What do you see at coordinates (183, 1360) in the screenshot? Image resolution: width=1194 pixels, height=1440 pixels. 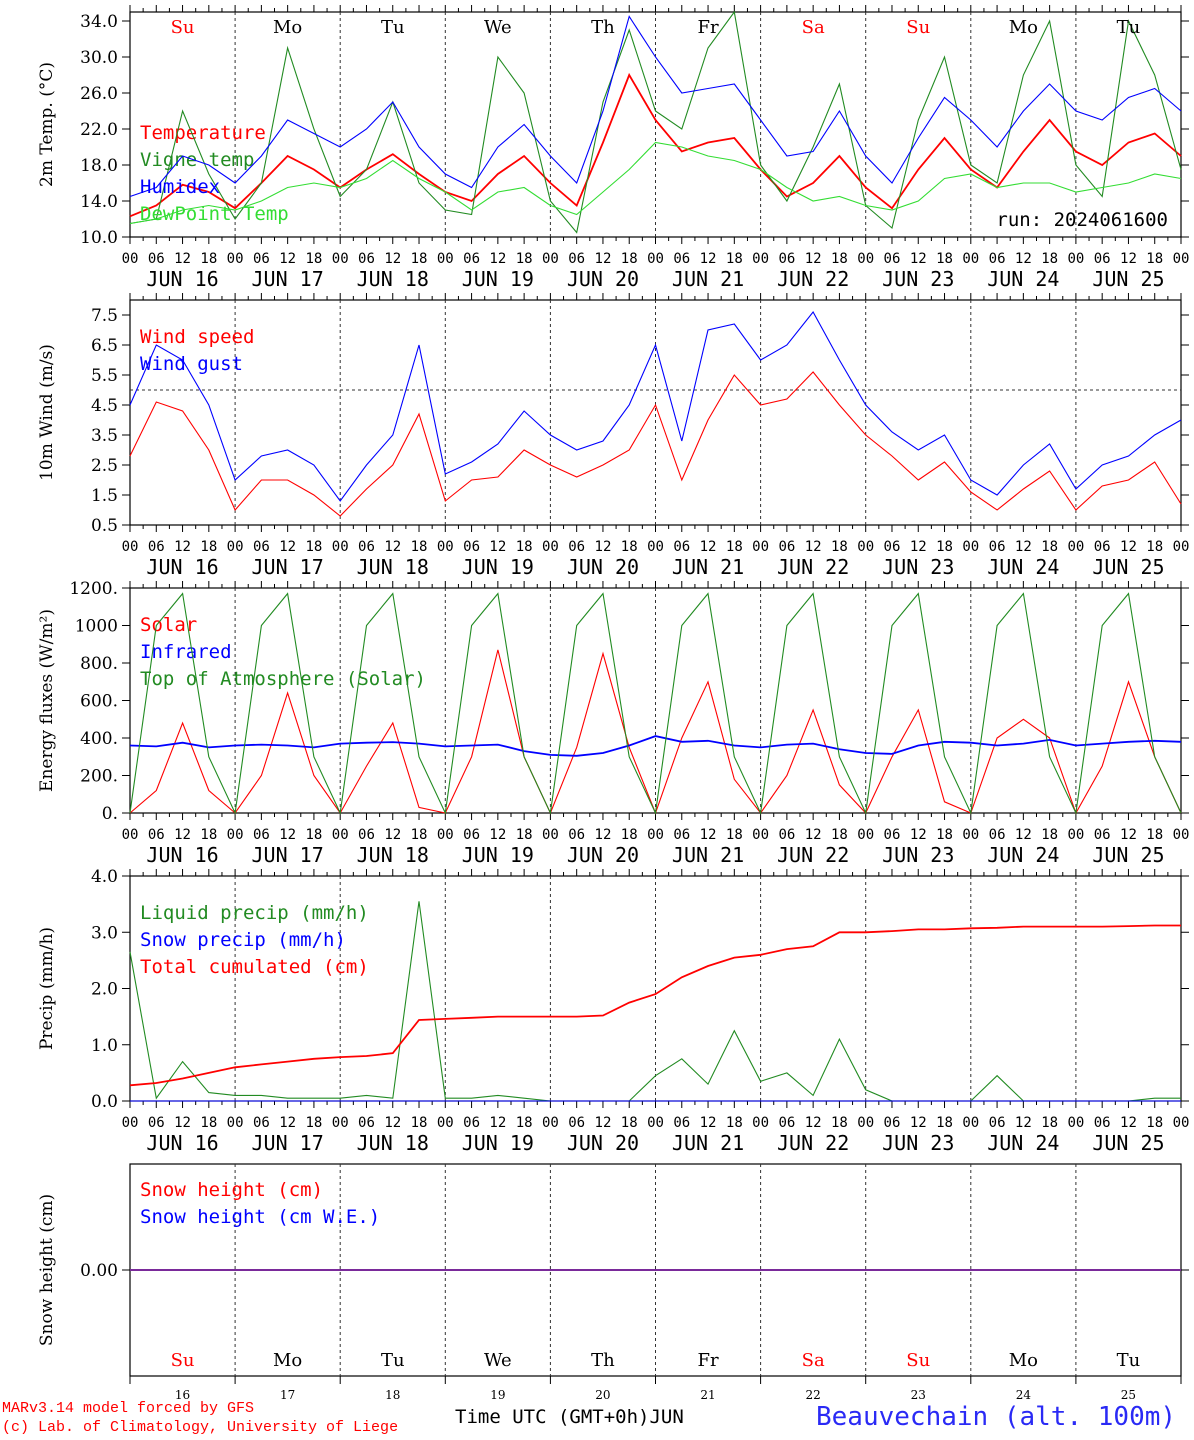 I see `weekday-label: Su` at bounding box center [183, 1360].